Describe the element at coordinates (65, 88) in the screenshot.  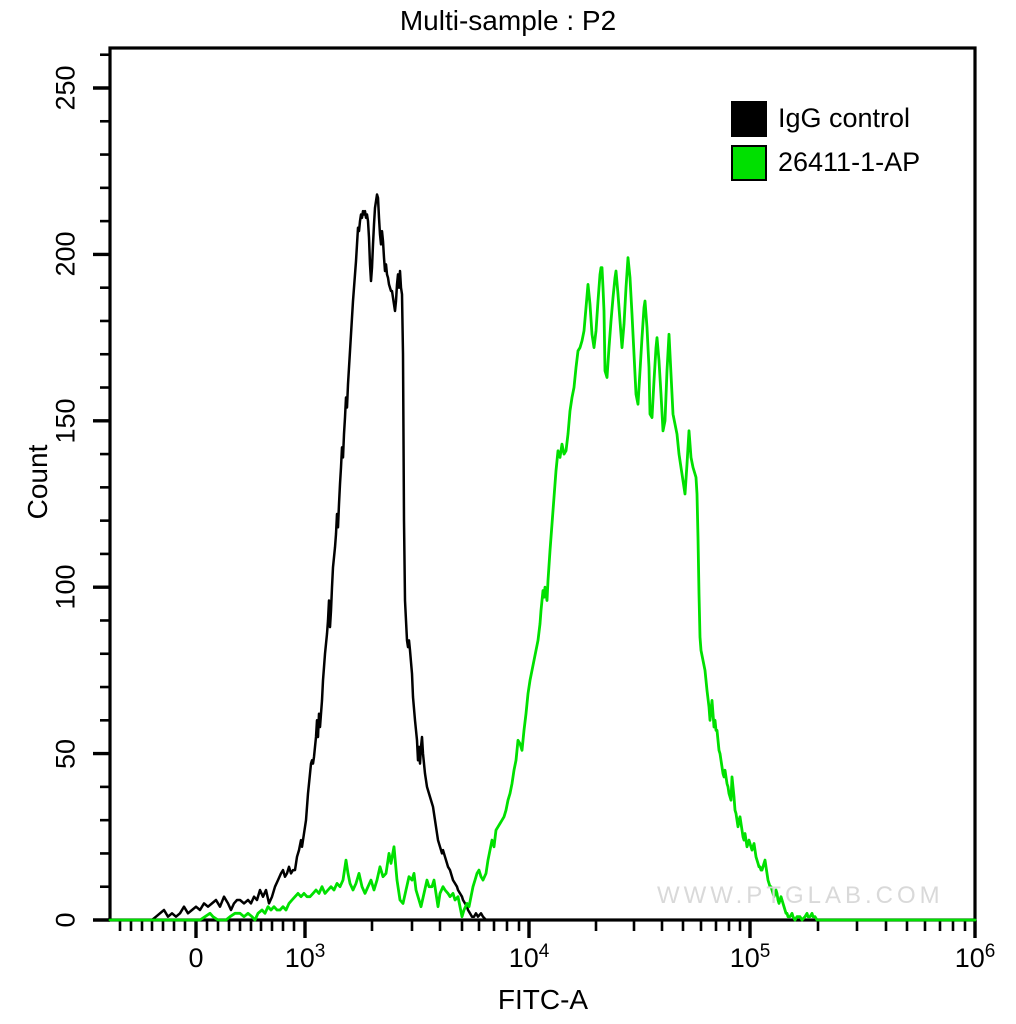
I see `y-tick-label: 250` at that location.